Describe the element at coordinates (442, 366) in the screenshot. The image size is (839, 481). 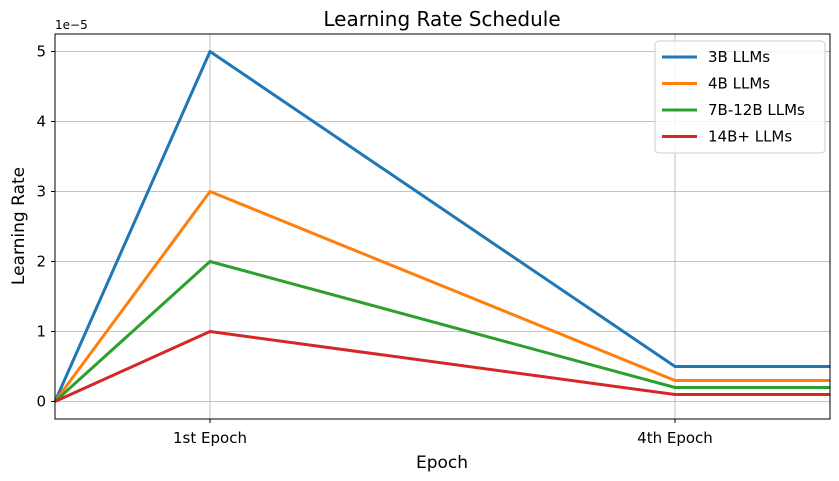
I see `series-line-14b-llms` at that location.